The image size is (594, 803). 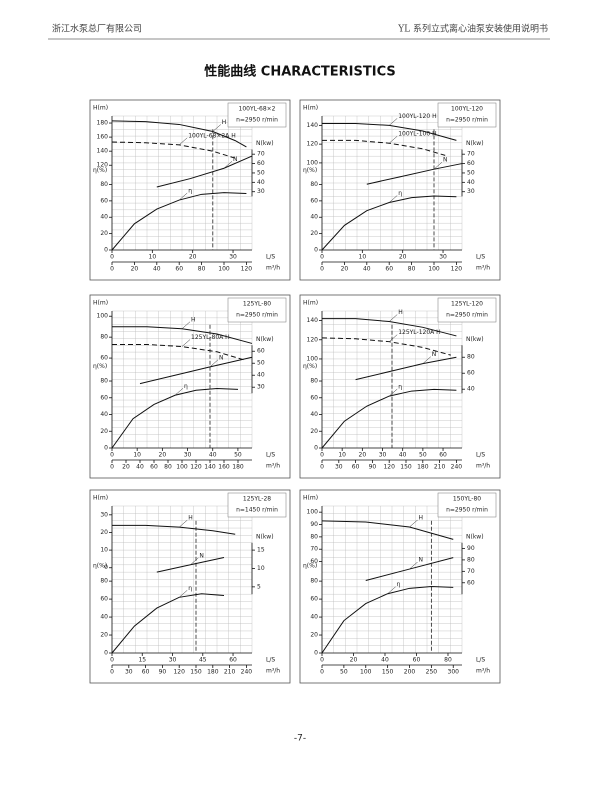 What do you see at coordinates (257, 510) in the screenshot?
I see `speed-label: n=1450 r/min` at bounding box center [257, 510].